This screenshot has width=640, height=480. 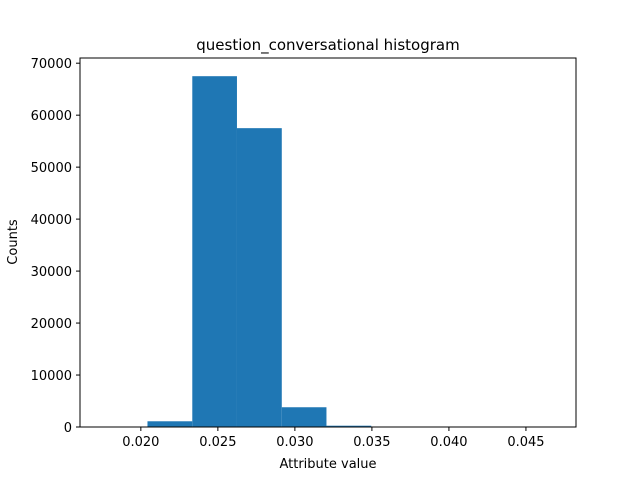 What do you see at coordinates (55, 246) in the screenshot?
I see `y-axis-ticks: 0 10000 20000 30000 40000 50000 60000 70000` at bounding box center [55, 246].